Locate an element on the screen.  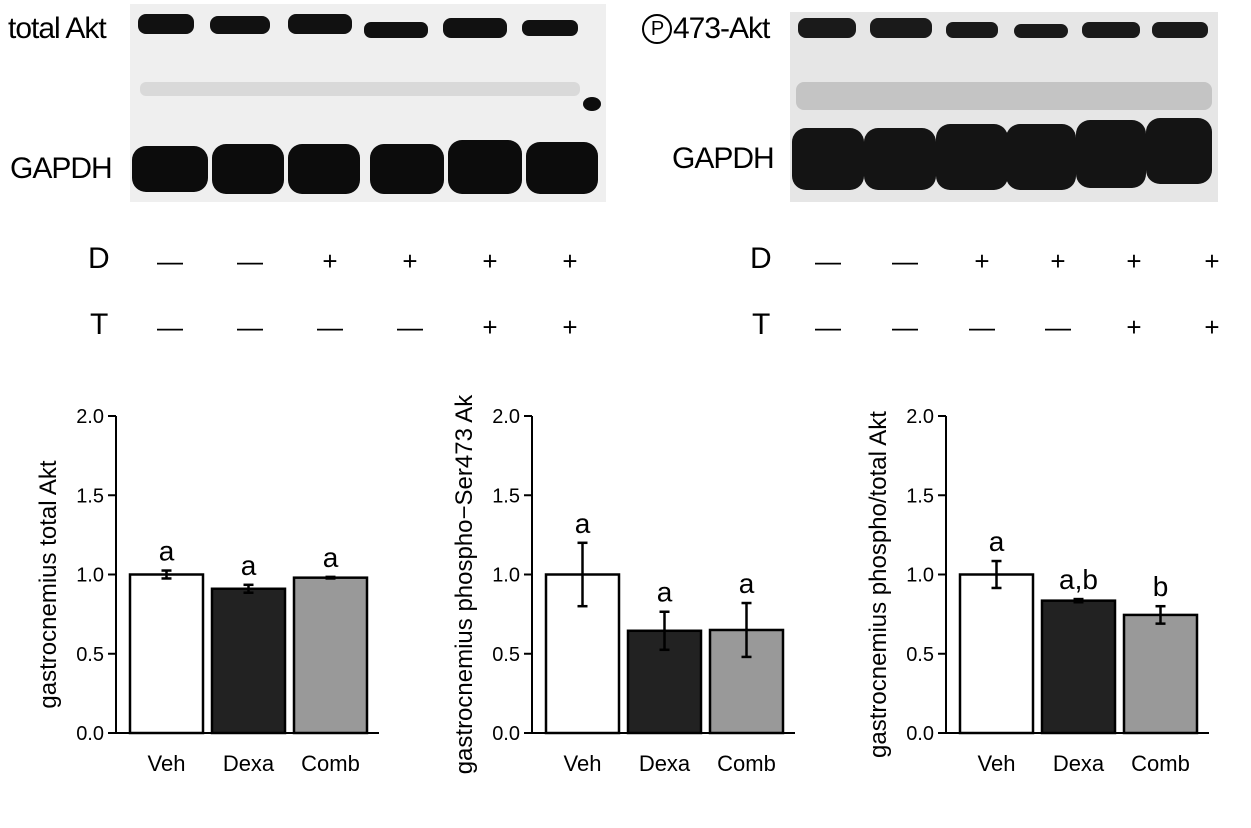
row-label-t-right: T is located at coordinates (761, 324).